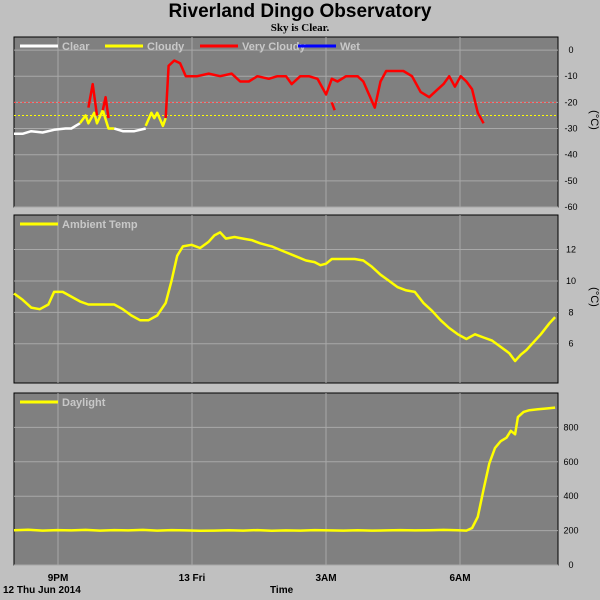 This screenshot has height=600, width=600. Describe the element at coordinates (282, 590) in the screenshot. I see `x-axis-label: Time` at that location.